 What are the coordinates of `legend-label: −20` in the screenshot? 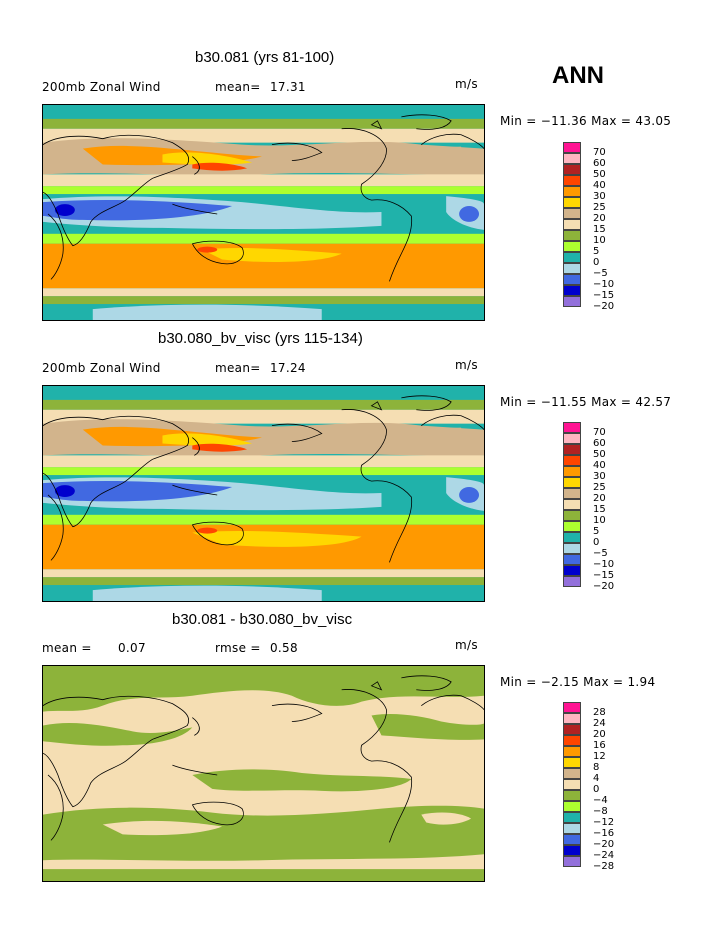 It's located at (604, 586).